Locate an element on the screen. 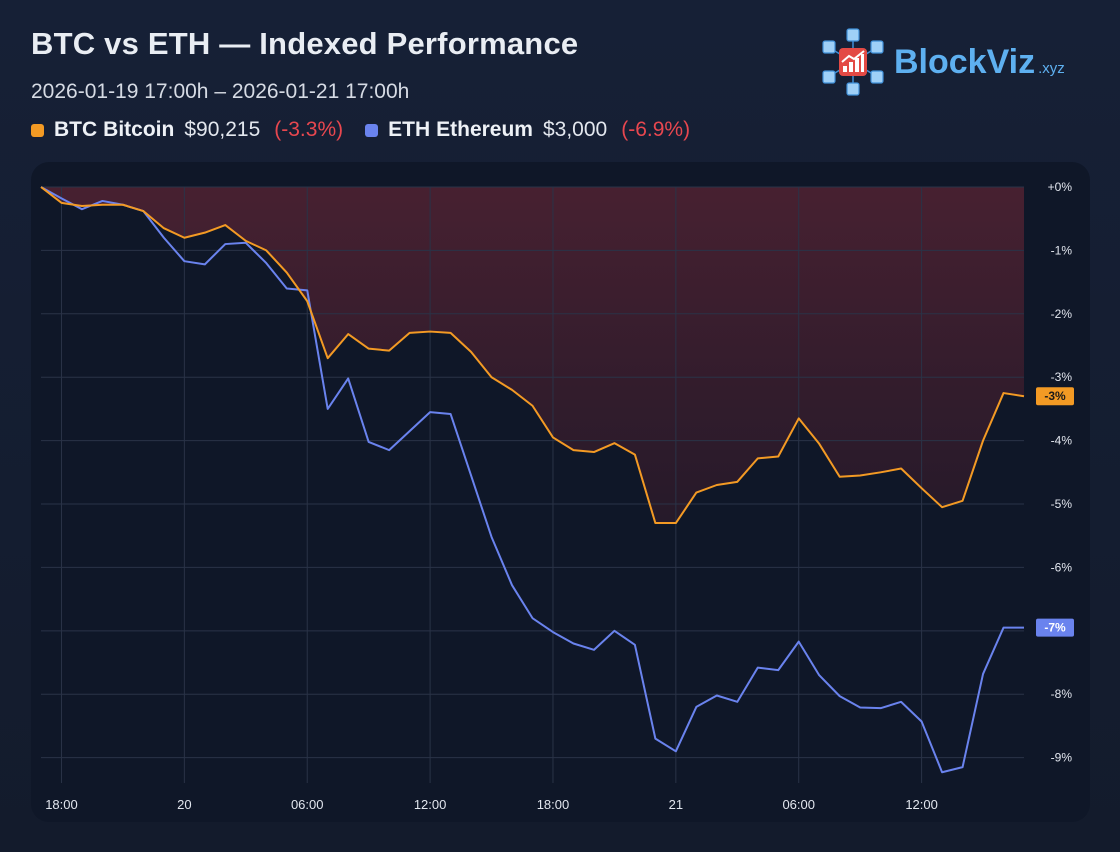  legend-change: (-3.3%) is located at coordinates (309, 129).